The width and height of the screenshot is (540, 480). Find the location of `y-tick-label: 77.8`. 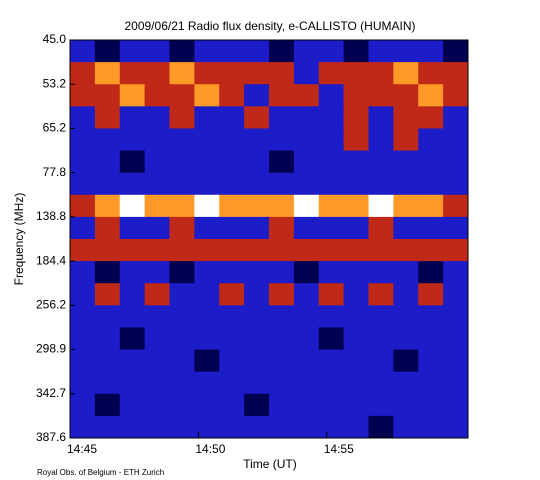

y-tick-label: 77.8 is located at coordinates (55, 172).